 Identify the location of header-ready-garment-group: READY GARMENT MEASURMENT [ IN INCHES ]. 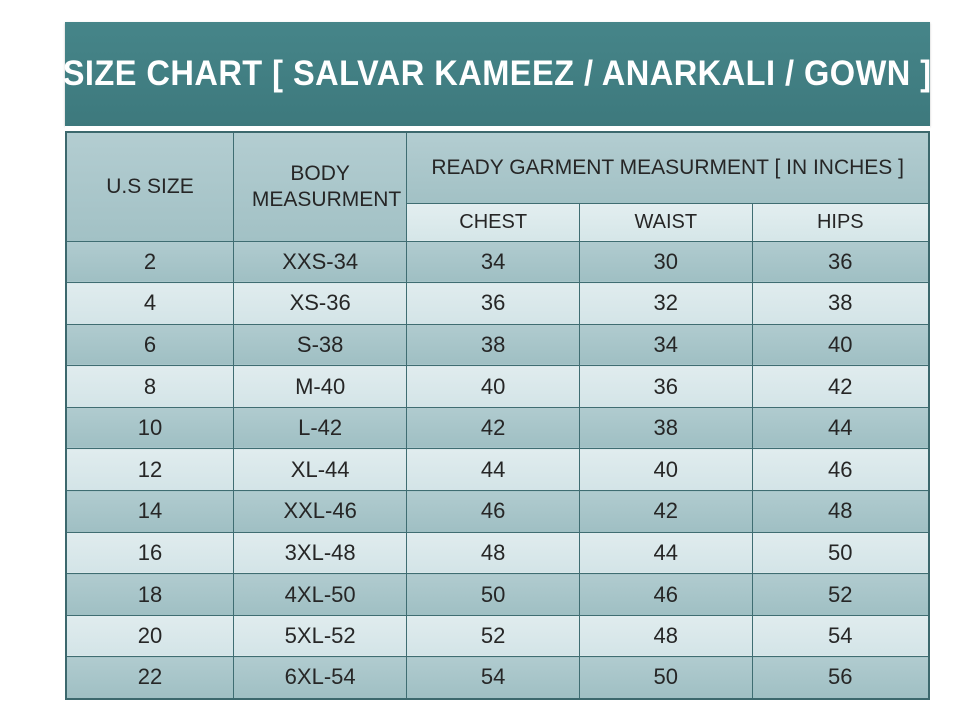
(668, 167).